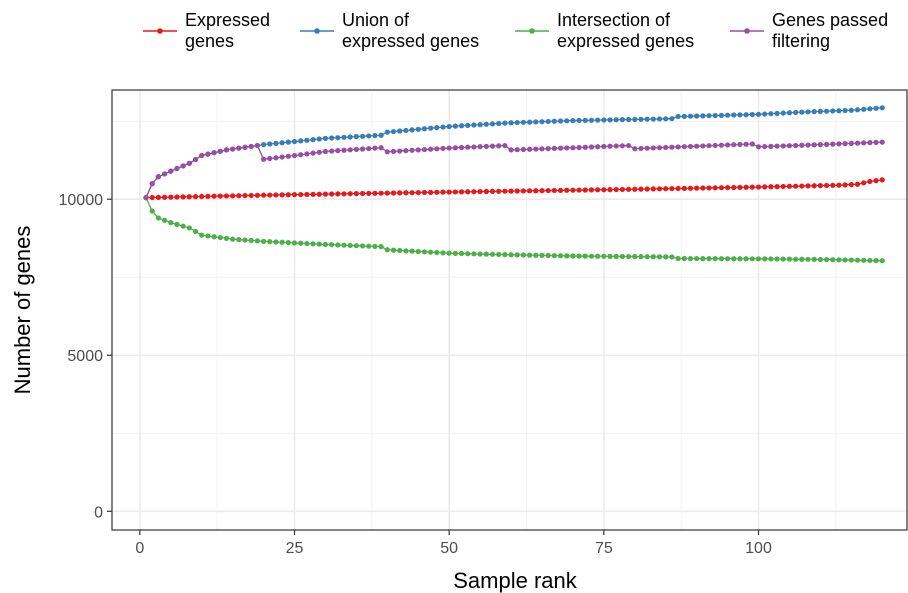 The height and width of the screenshot is (593, 908). Describe the element at coordinates (85, 356) in the screenshot. I see `y-tick-label: 5000` at that location.